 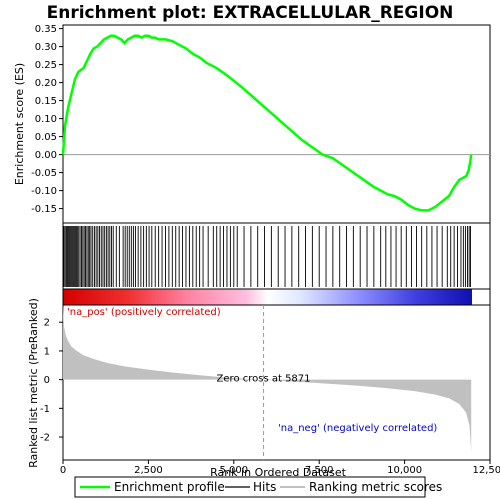 What do you see at coordinates (264, 487) in the screenshot?
I see `legend-hits-label: Hits` at bounding box center [264, 487].